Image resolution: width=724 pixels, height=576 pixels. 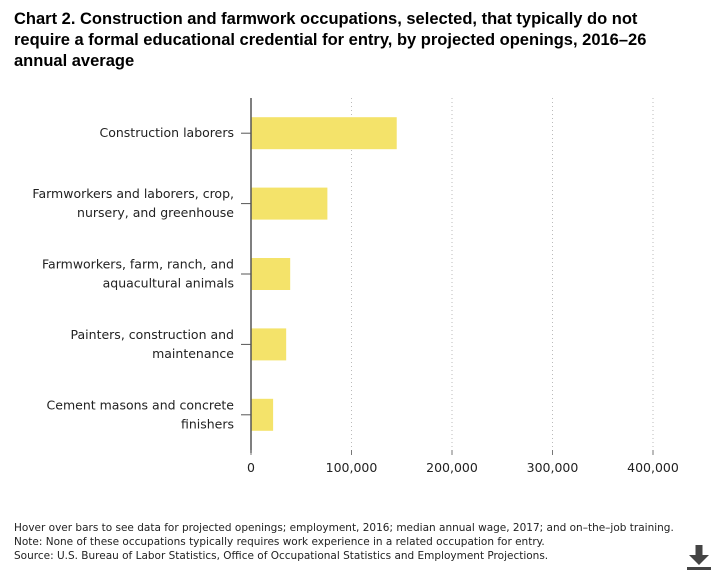 What do you see at coordinates (251, 467) in the screenshot?
I see `x-tick-label: 0` at bounding box center [251, 467].